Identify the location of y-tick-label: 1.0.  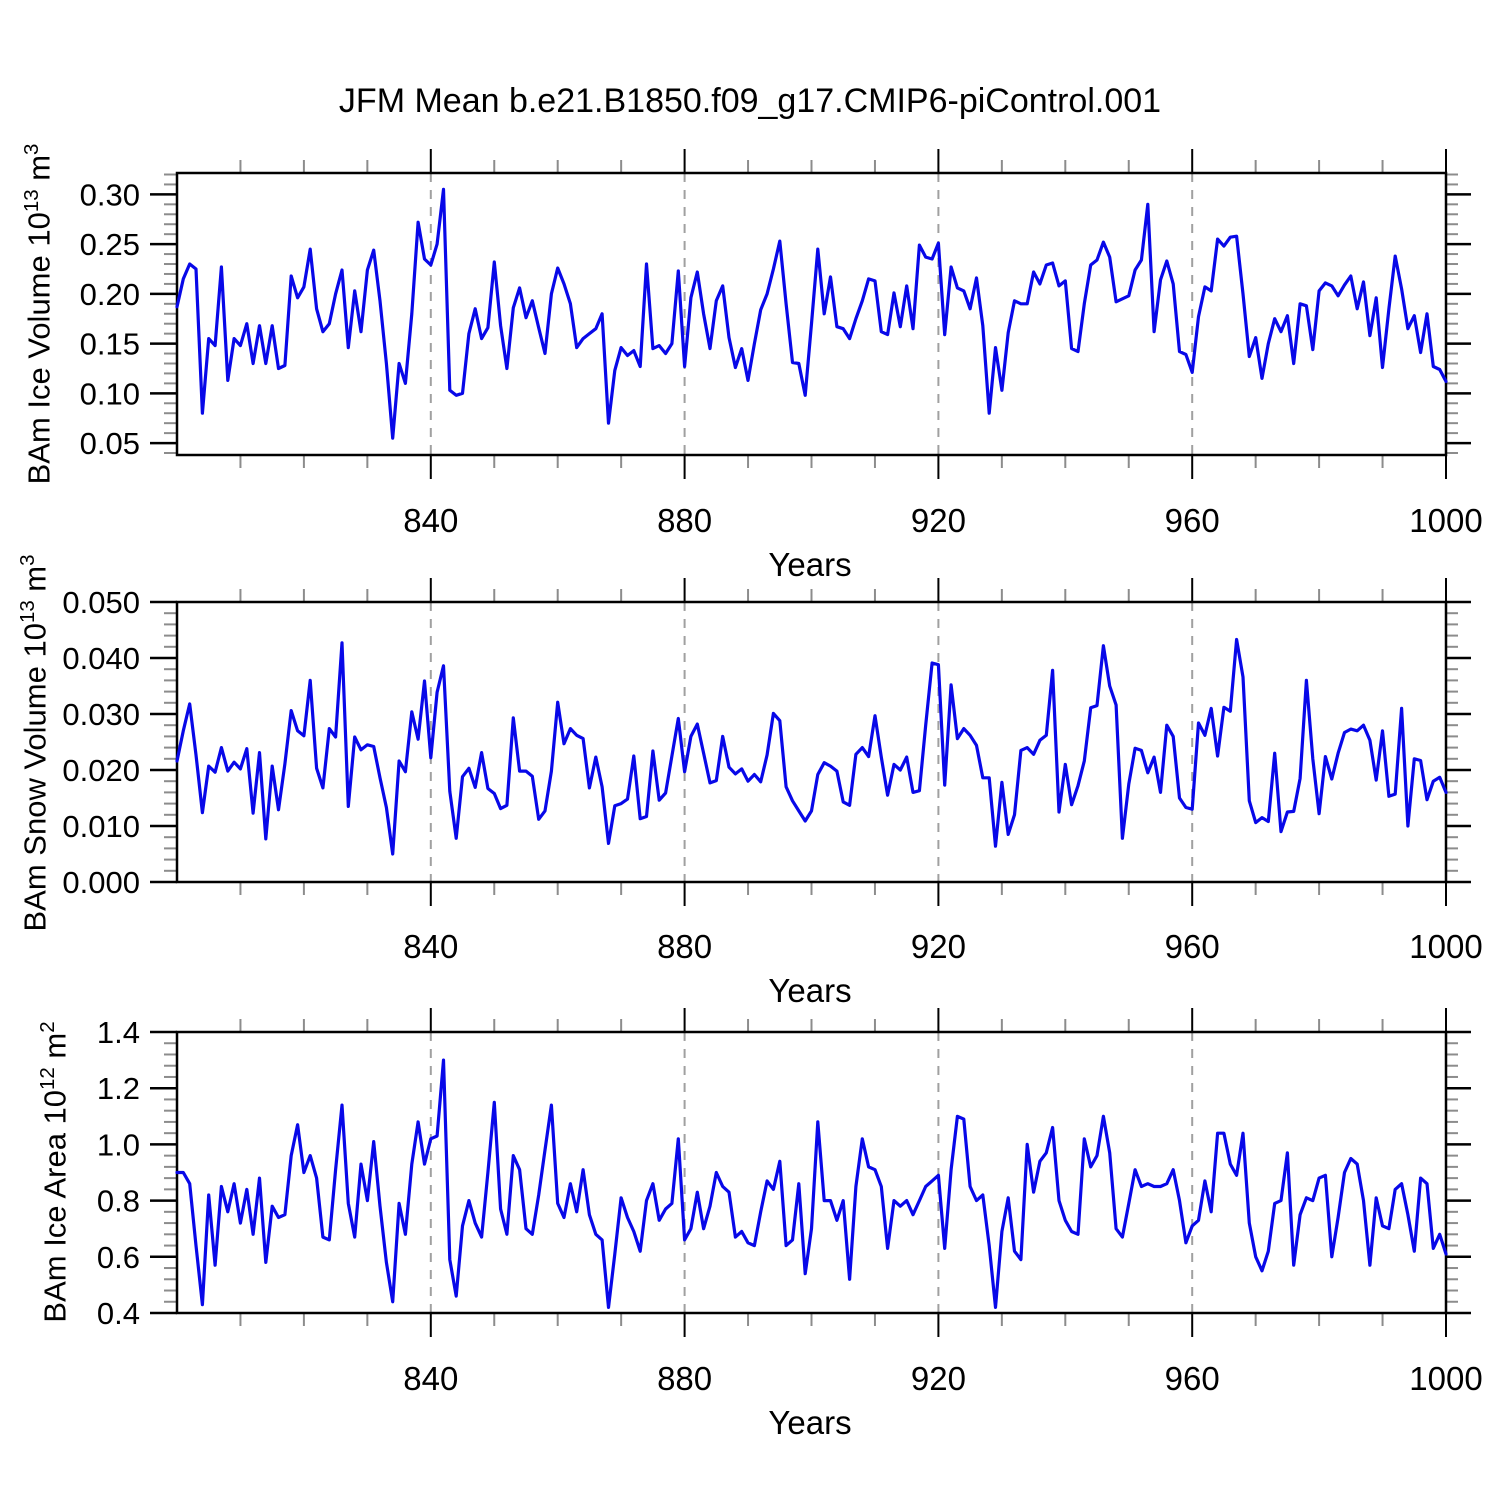
(118, 1144).